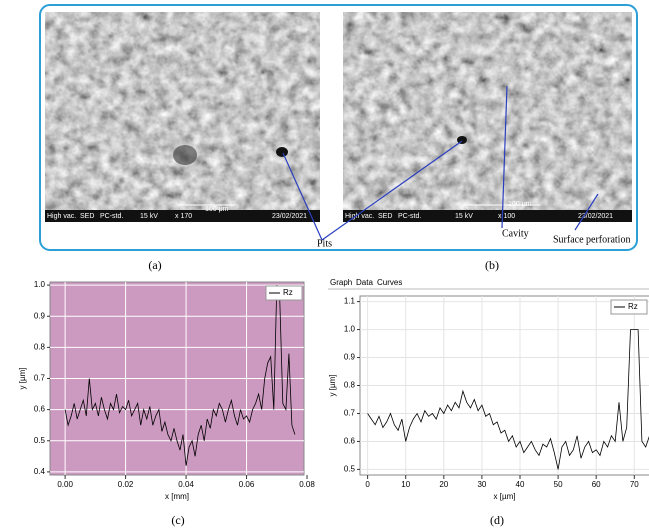  What do you see at coordinates (634, 484) in the screenshot?
I see `x-tick-label: 70` at bounding box center [634, 484].